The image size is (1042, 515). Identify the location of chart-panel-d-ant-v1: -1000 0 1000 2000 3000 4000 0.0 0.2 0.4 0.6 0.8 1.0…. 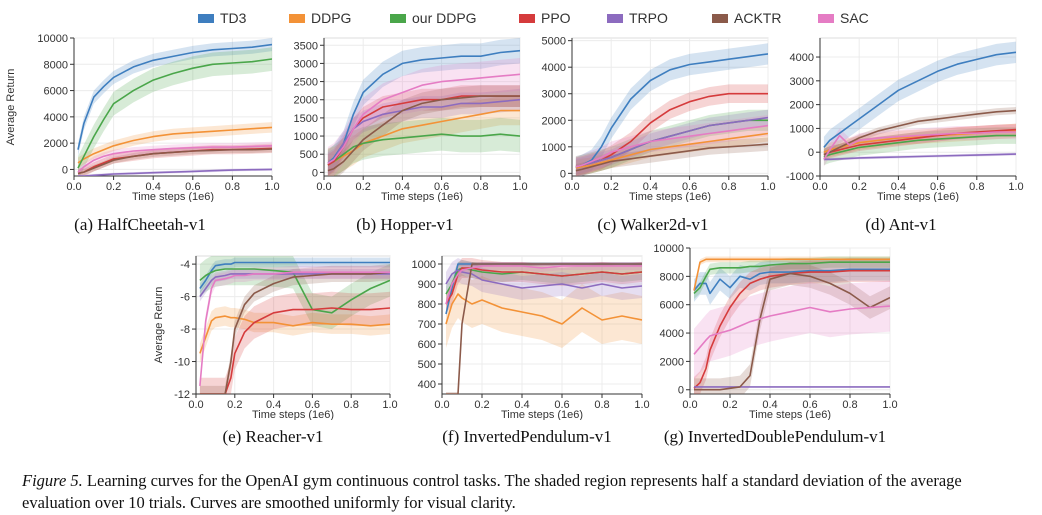
(901, 120).